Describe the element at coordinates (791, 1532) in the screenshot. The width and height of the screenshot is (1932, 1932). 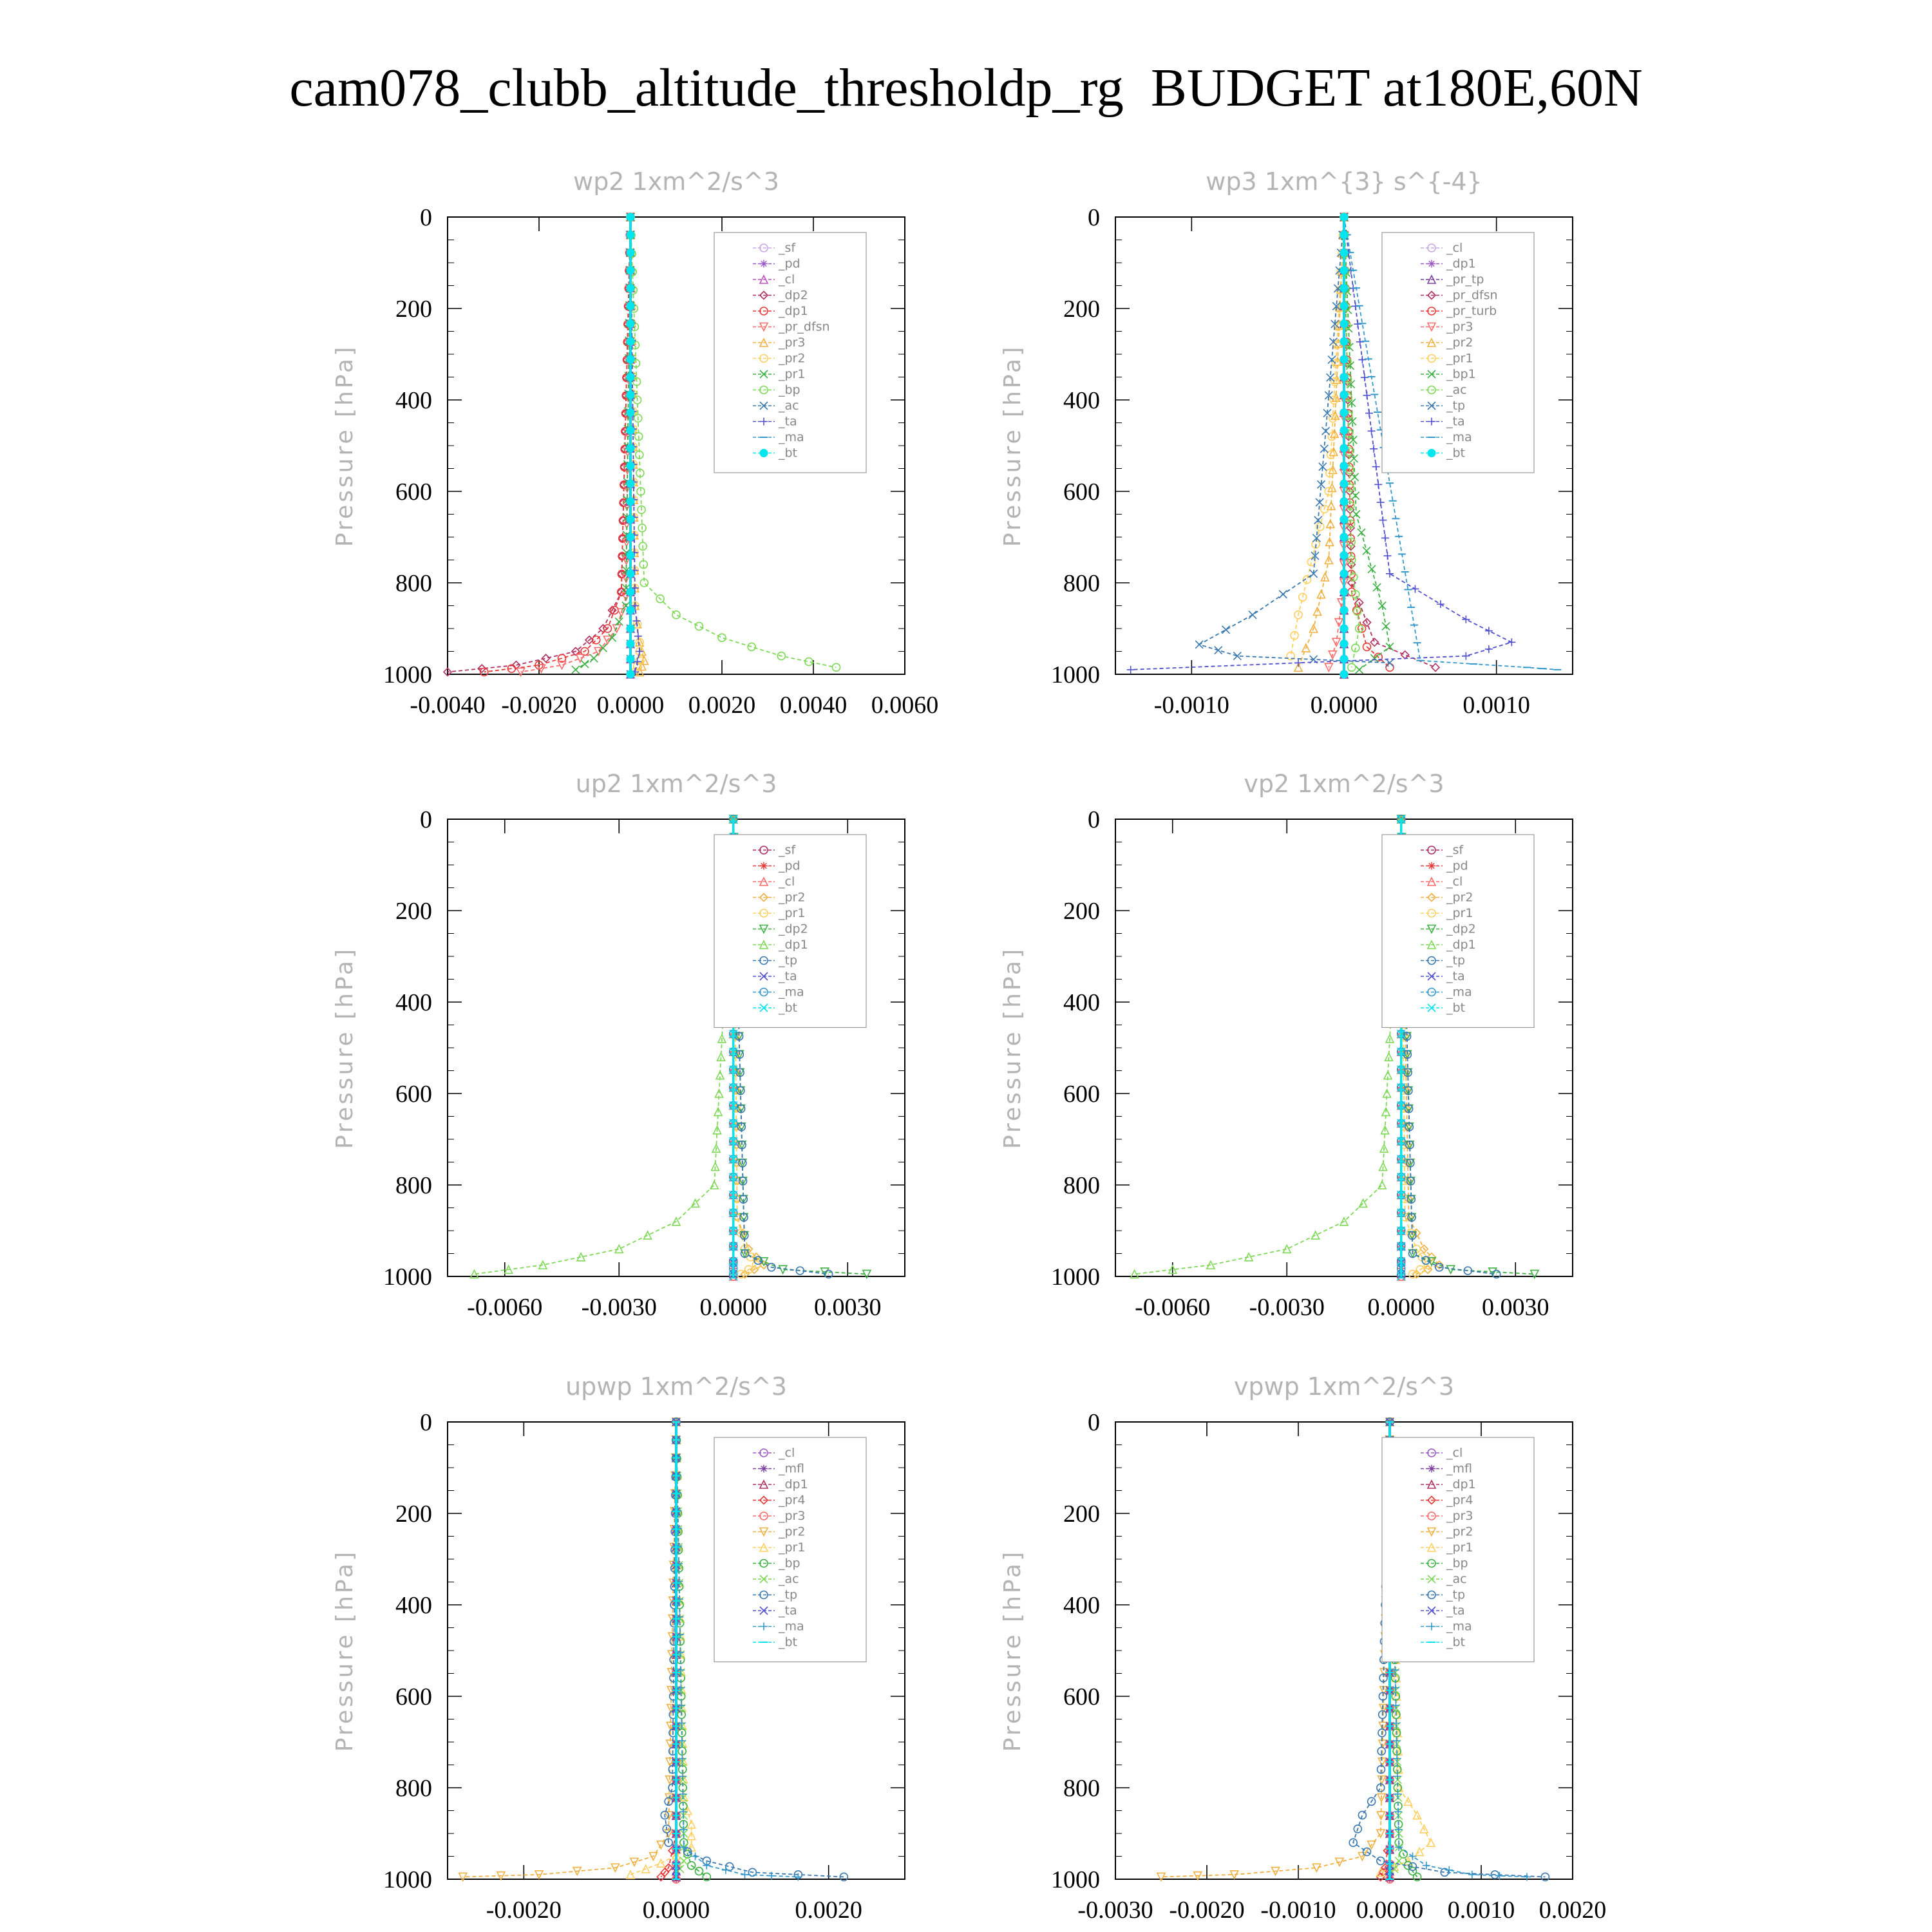
I see `legend-label: _pr2` at that location.